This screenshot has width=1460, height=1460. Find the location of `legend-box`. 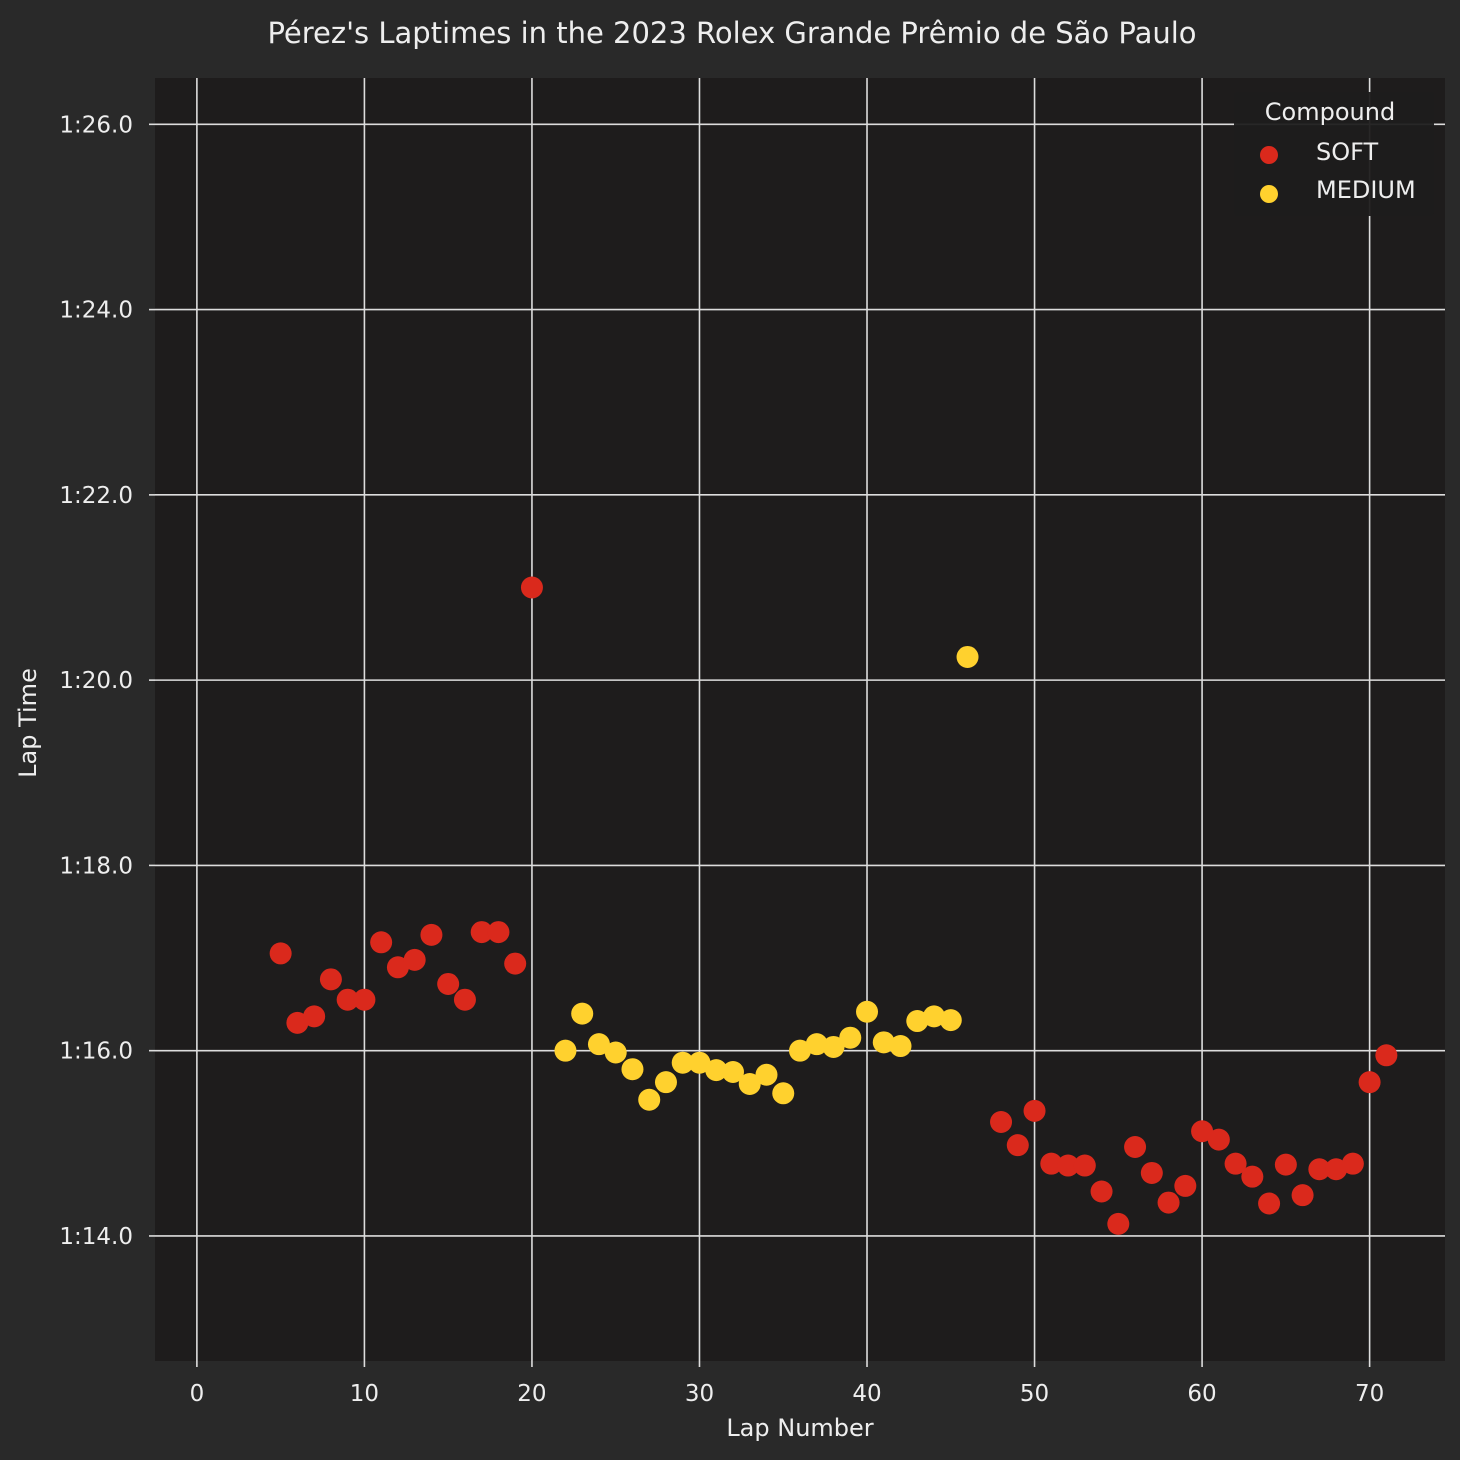

legend-box is located at coordinates (1334, 154).